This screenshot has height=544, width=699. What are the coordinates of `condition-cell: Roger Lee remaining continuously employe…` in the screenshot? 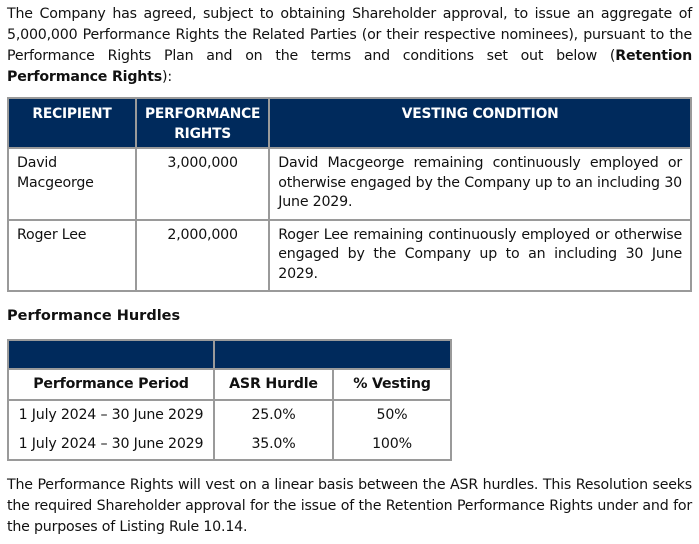 It's located at (480, 255).